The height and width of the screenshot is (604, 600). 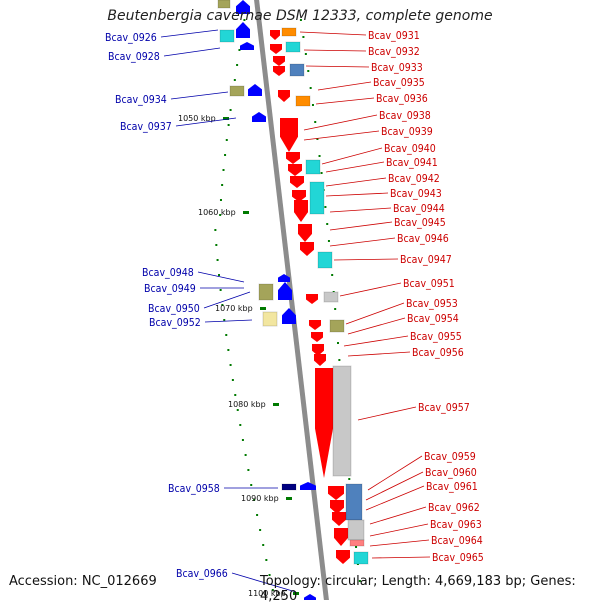 What do you see at coordinates (444, 408) in the screenshot?
I see `gene-label-right: Bcav_0957` at bounding box center [444, 408].